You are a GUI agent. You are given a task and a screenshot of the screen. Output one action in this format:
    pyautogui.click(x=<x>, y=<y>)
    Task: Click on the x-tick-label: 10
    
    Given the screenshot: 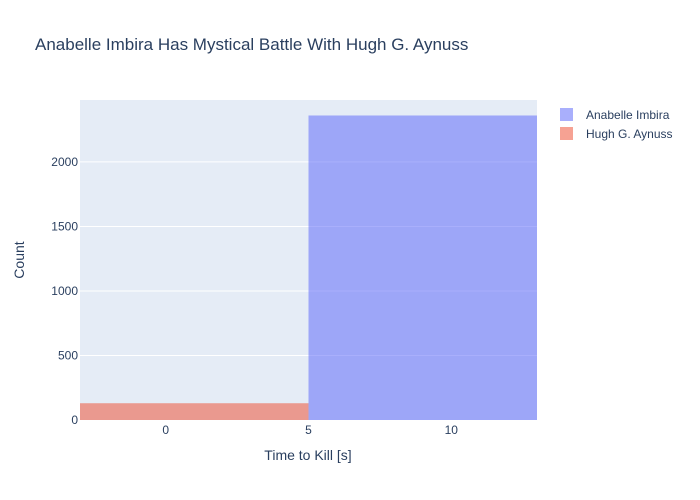 What is the action you would take?
    pyautogui.click(x=452, y=430)
    